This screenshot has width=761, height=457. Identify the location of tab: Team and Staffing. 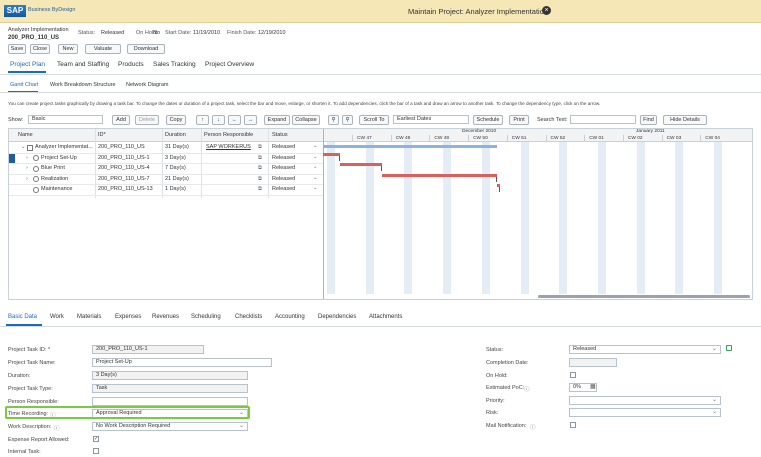
(83, 64).